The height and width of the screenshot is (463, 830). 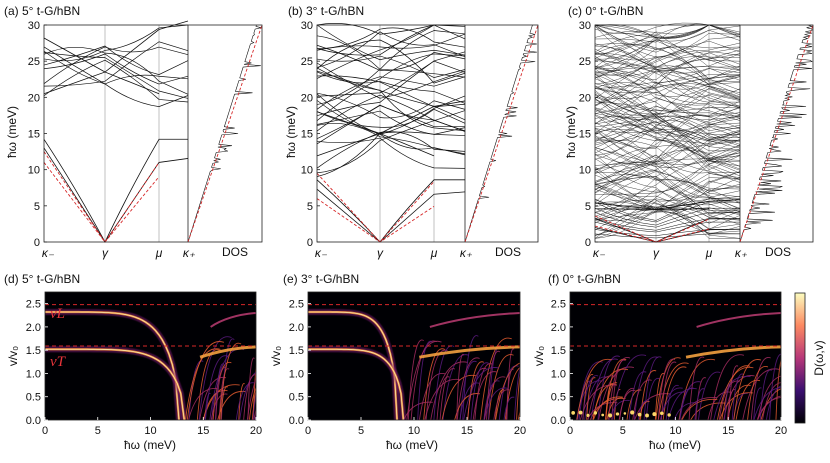 What do you see at coordinates (585, 62) in the screenshot?
I see `panel-c-ytick: 25` at bounding box center [585, 62].